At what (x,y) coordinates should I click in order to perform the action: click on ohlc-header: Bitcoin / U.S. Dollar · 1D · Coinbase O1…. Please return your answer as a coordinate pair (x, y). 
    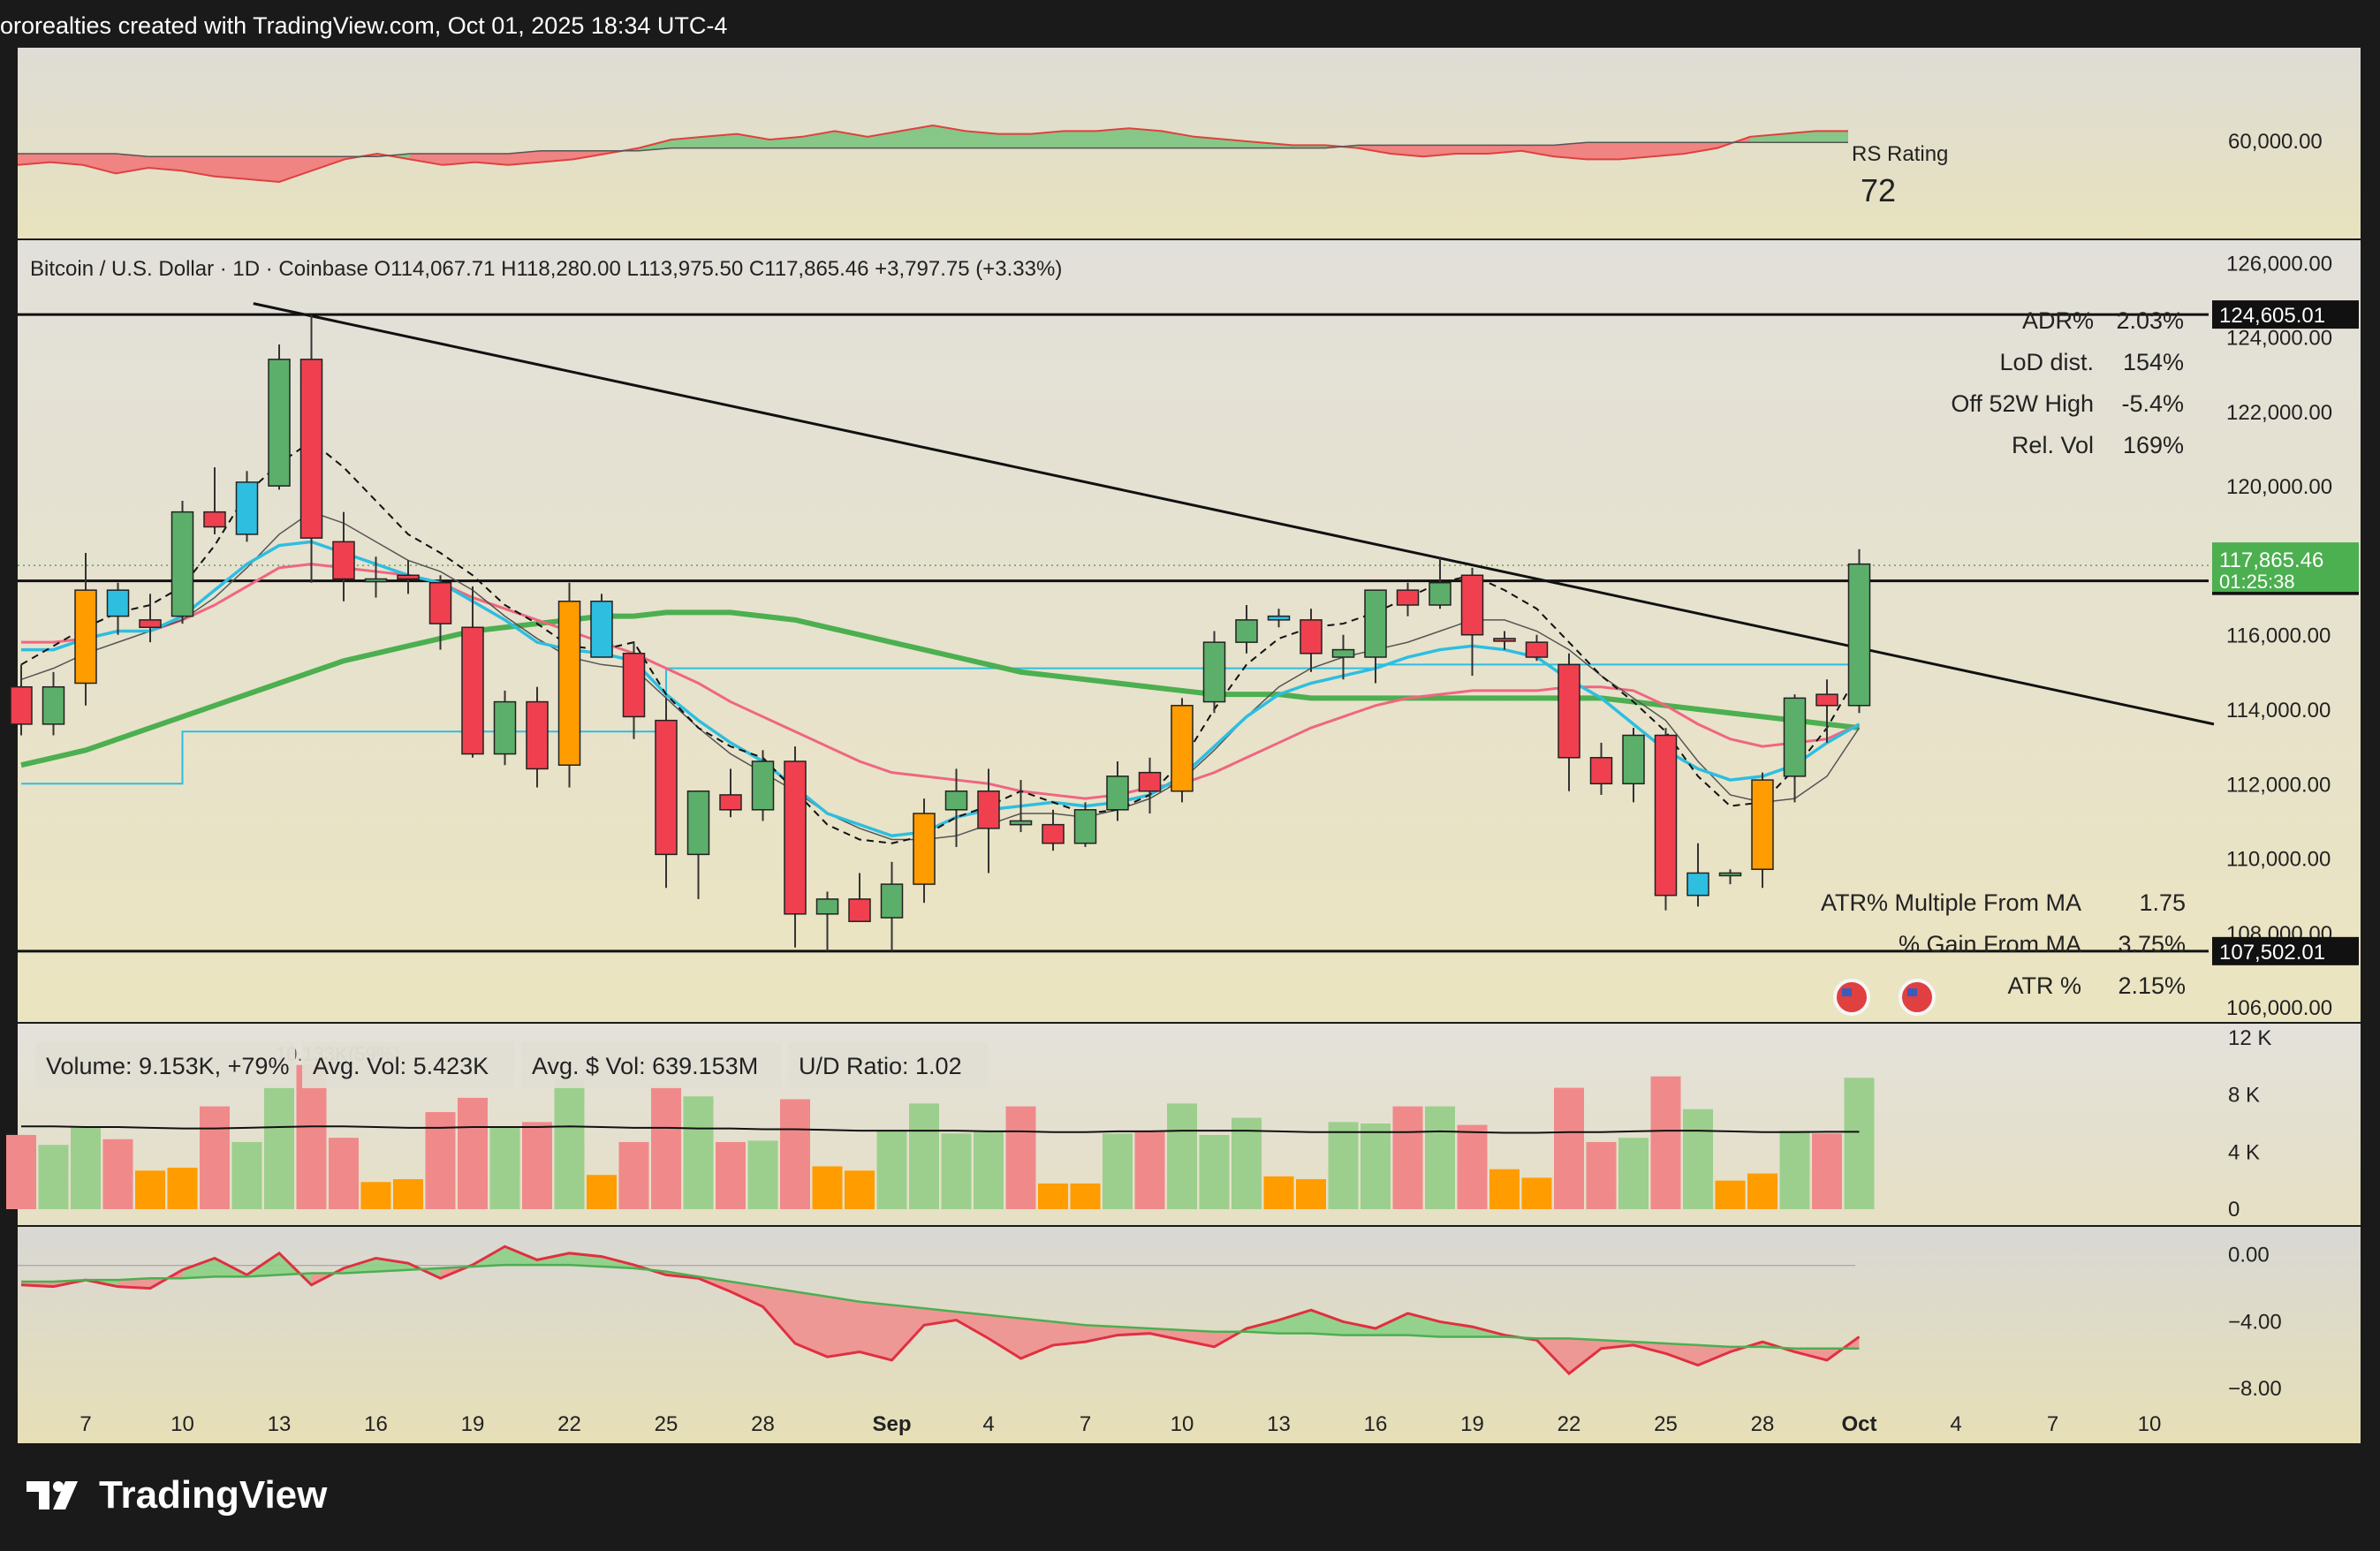
    Looking at the image, I should click on (546, 269).